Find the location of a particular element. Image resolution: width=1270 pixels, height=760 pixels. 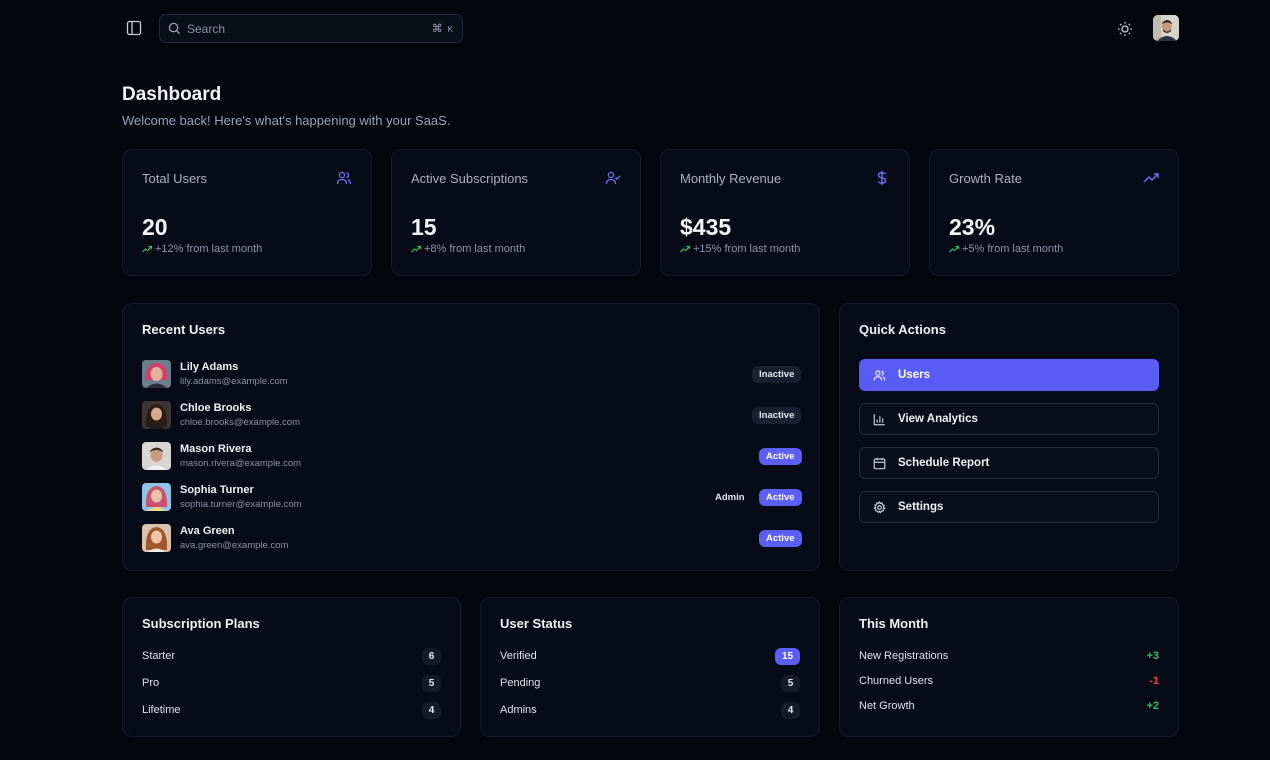

top-bar: ⌘ K is located at coordinates (635, 28).